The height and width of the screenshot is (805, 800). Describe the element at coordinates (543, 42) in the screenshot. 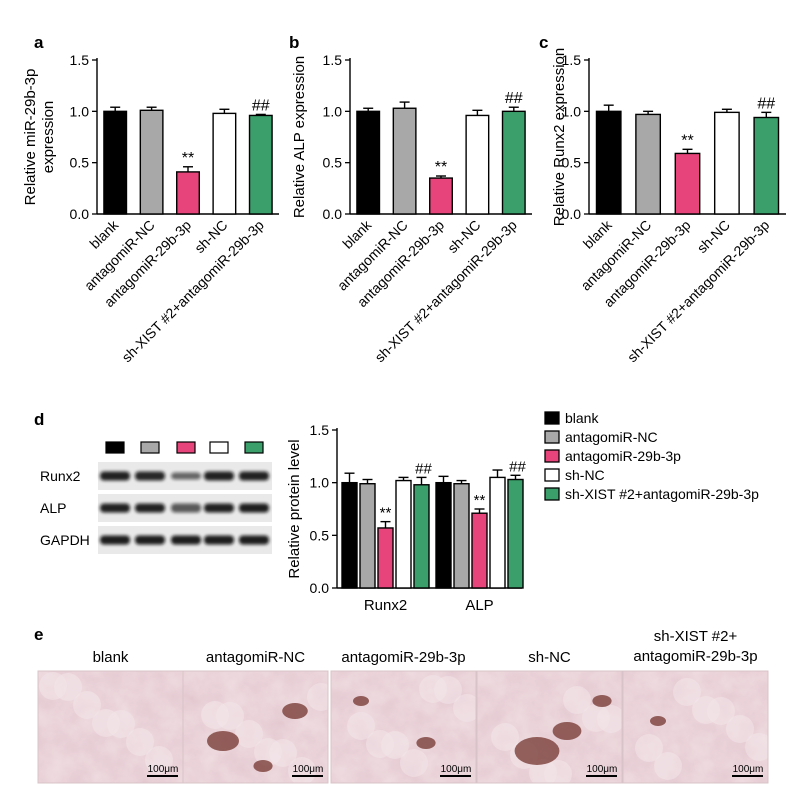

I see `panel-letter-c: c` at that location.